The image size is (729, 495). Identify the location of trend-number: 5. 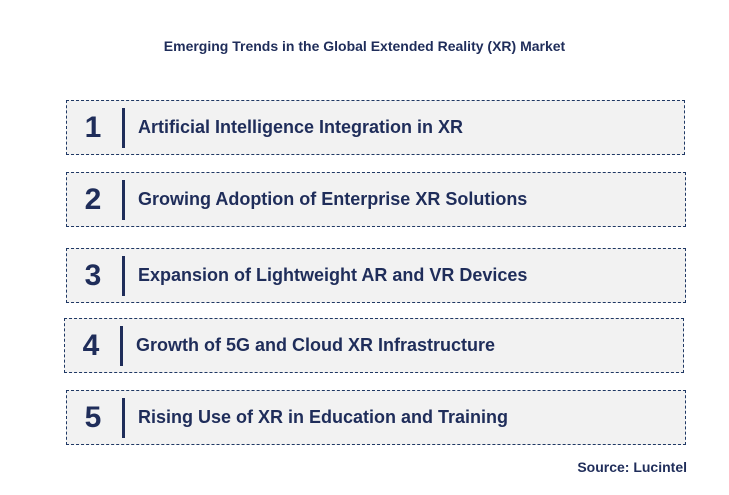
(93, 417).